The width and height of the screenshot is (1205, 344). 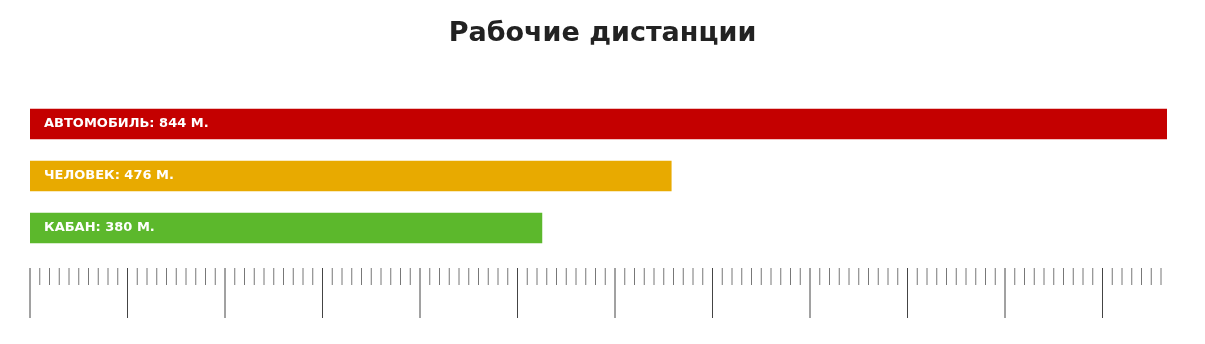 I want to click on chart-title: Рабочие дистанции, so click(x=602, y=31).